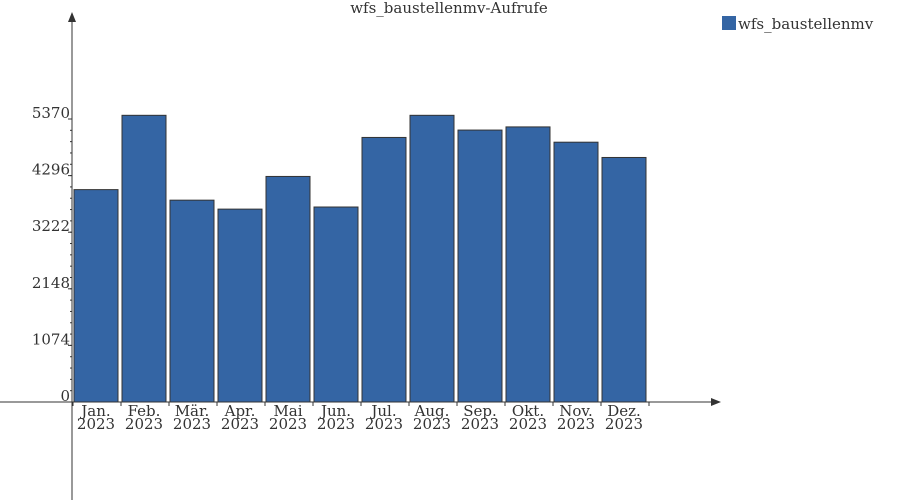  Describe the element at coordinates (65, 396) in the screenshot. I see `y-tick-label: 0` at that location.